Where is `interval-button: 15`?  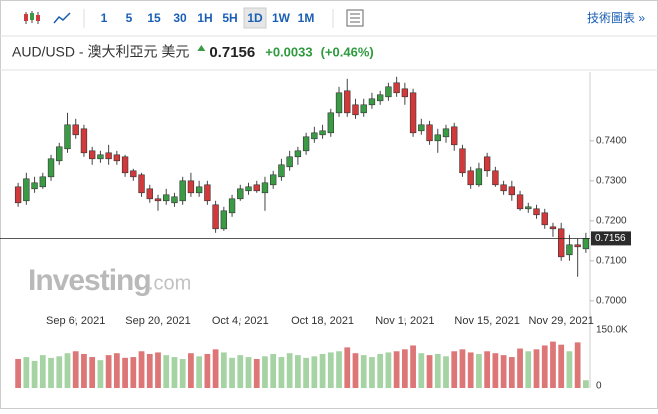 interval-button: 15 is located at coordinates (154, 18).